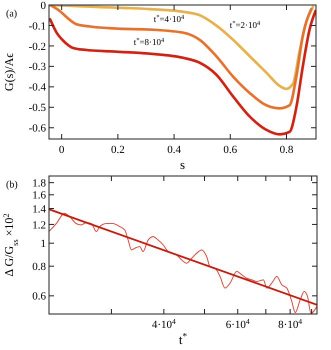  What do you see at coordinates (150, 42) in the screenshot?
I see `annotation: t$^{*}$=8·10$^{4}$` at bounding box center [150, 42].